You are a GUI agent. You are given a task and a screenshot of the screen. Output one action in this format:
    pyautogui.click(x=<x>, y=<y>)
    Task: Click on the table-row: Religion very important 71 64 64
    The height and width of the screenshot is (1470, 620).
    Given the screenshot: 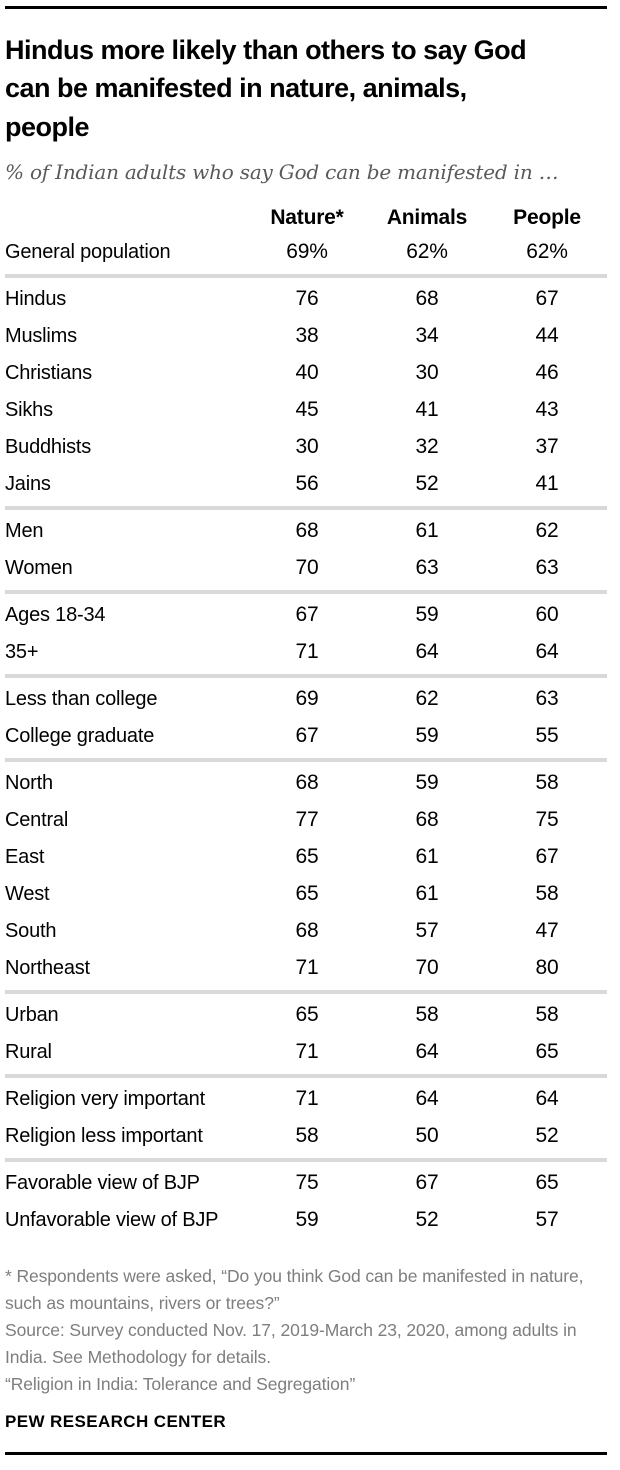 What is the action you would take?
    pyautogui.click(x=306, y=1099)
    